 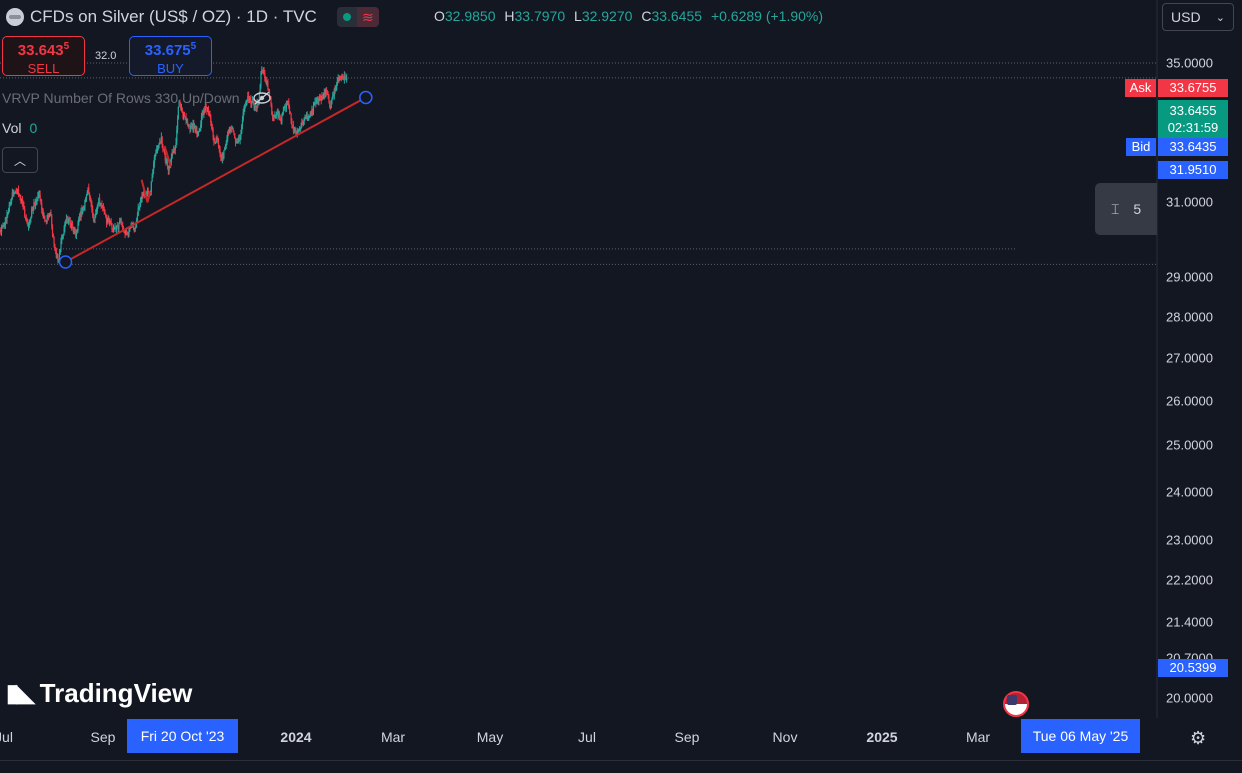 I want to click on low-value: 32.9270, so click(x=607, y=16).